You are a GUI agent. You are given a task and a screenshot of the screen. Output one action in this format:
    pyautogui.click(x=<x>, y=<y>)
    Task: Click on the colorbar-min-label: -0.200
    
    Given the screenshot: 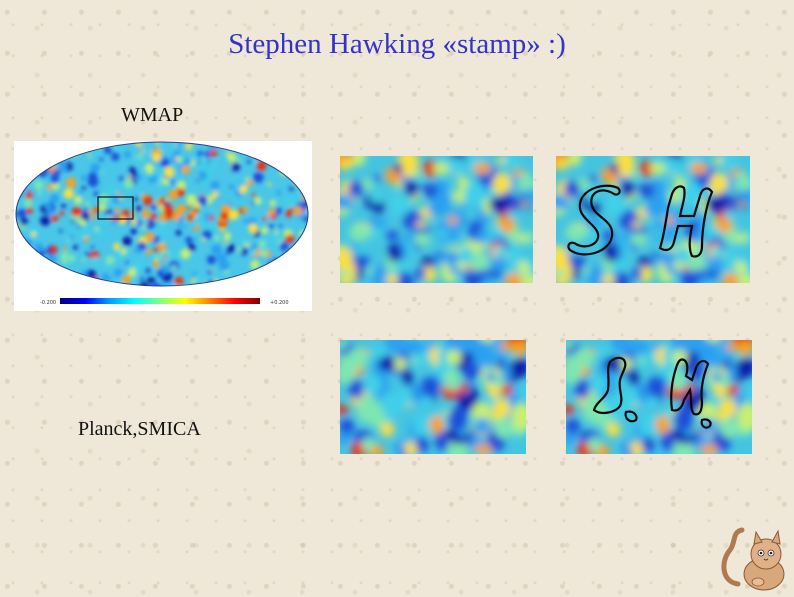 What is the action you would take?
    pyautogui.click(x=48, y=303)
    